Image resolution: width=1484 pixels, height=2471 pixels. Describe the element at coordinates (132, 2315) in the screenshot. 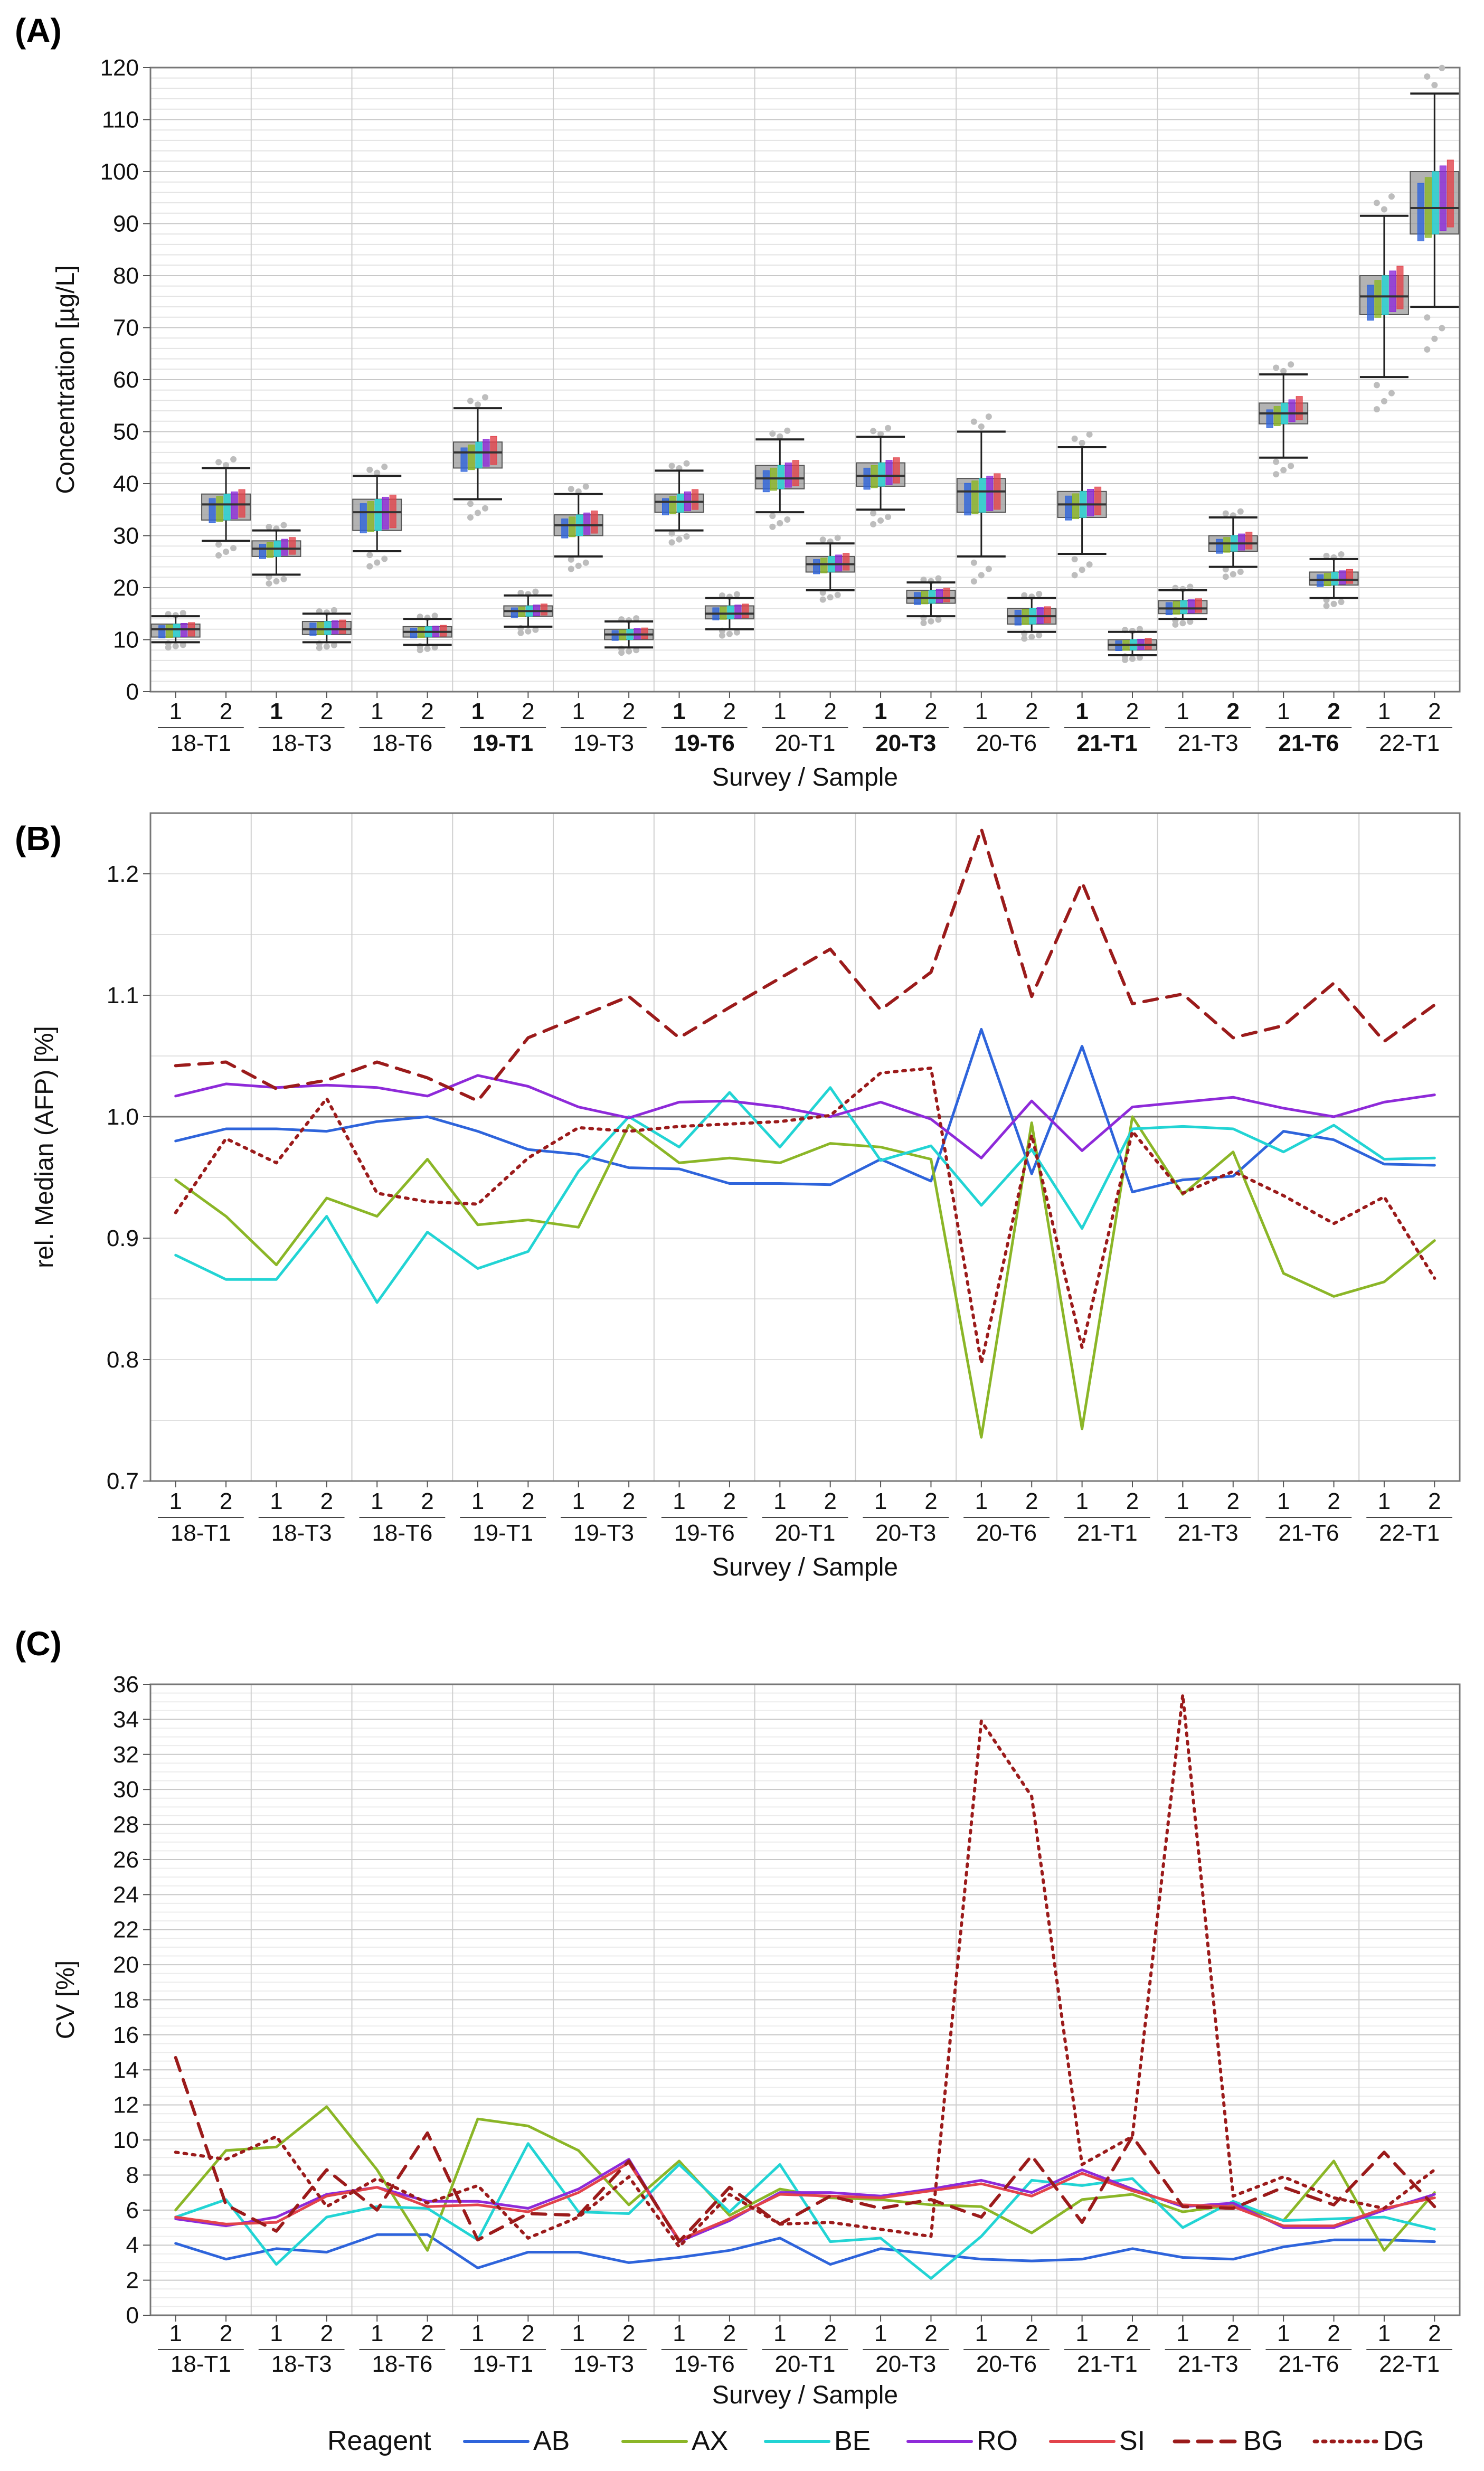

I see `y-tick-label: 0` at that location.